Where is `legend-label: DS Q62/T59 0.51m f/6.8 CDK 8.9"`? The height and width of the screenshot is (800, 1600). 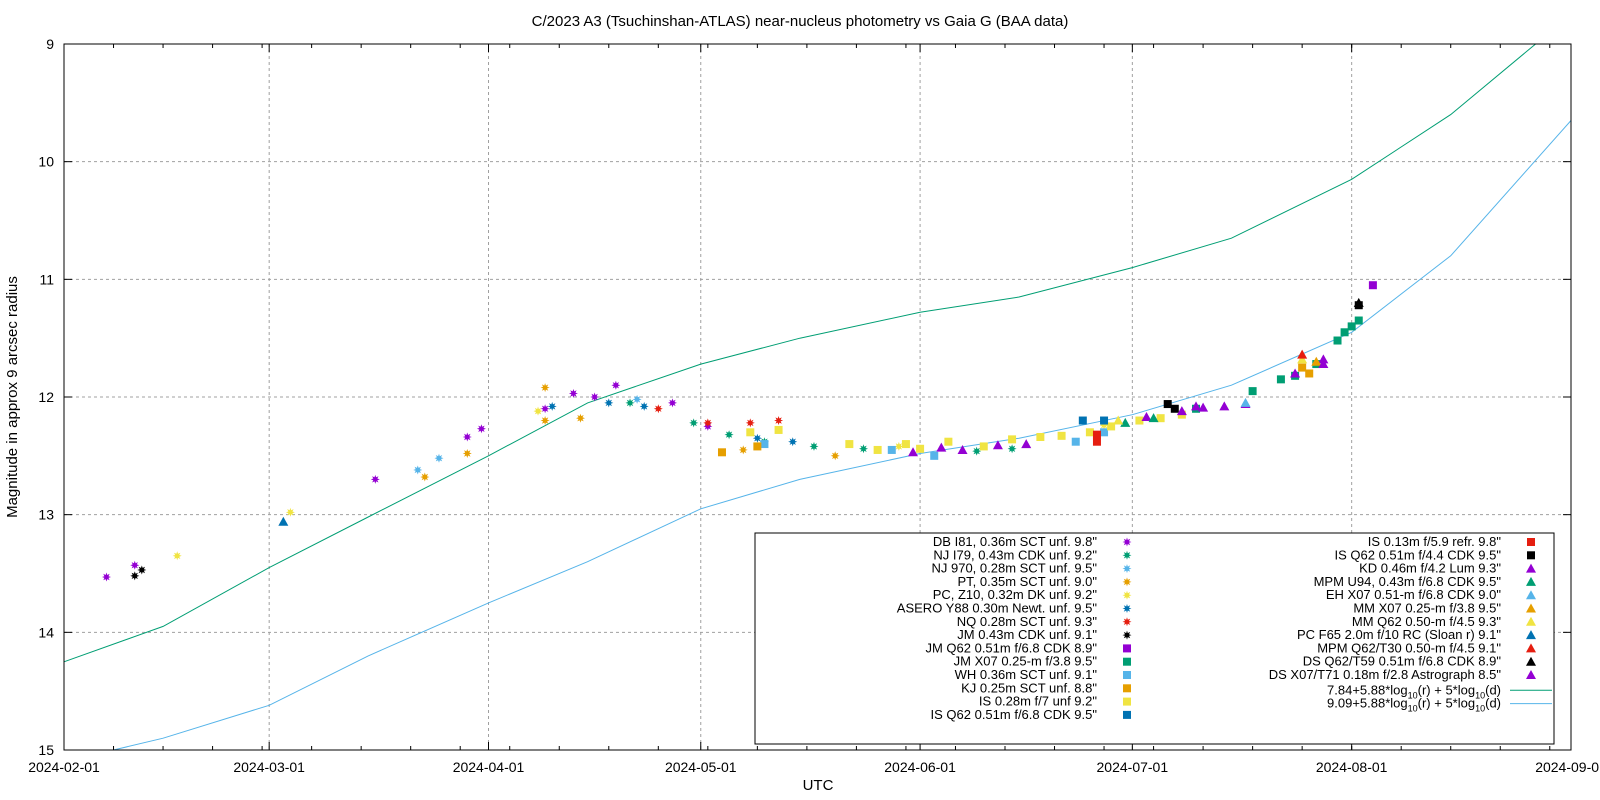 legend-label: DS Q62/T59 0.51m f/6.8 CDK 8.9" is located at coordinates (1402, 661).